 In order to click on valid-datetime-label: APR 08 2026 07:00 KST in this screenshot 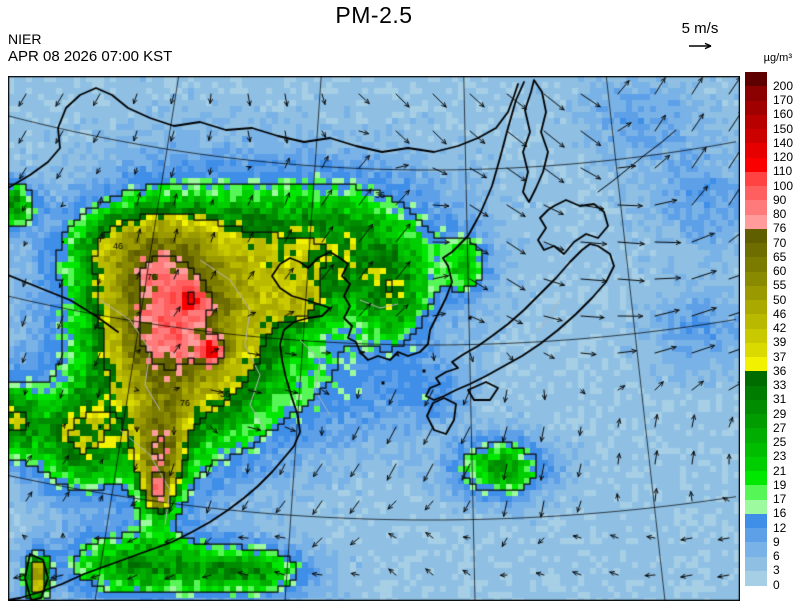, I will do `click(90, 56)`.